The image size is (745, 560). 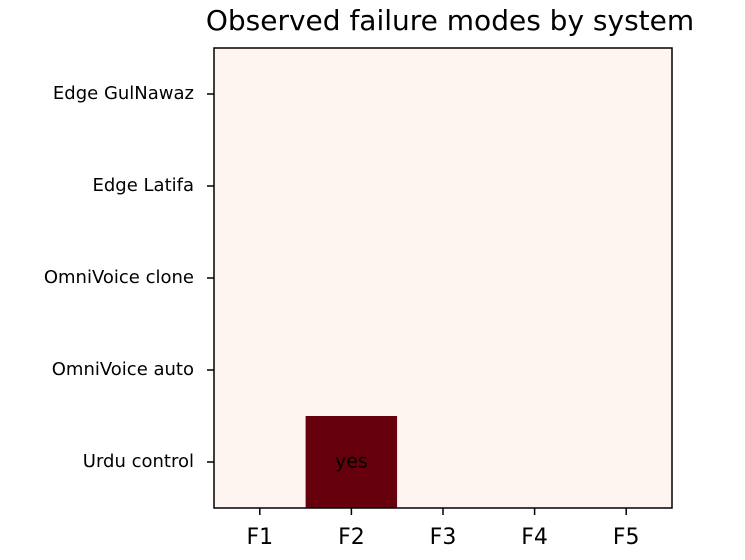 What do you see at coordinates (351, 537) in the screenshot?
I see `x-tick-label: F2` at bounding box center [351, 537].